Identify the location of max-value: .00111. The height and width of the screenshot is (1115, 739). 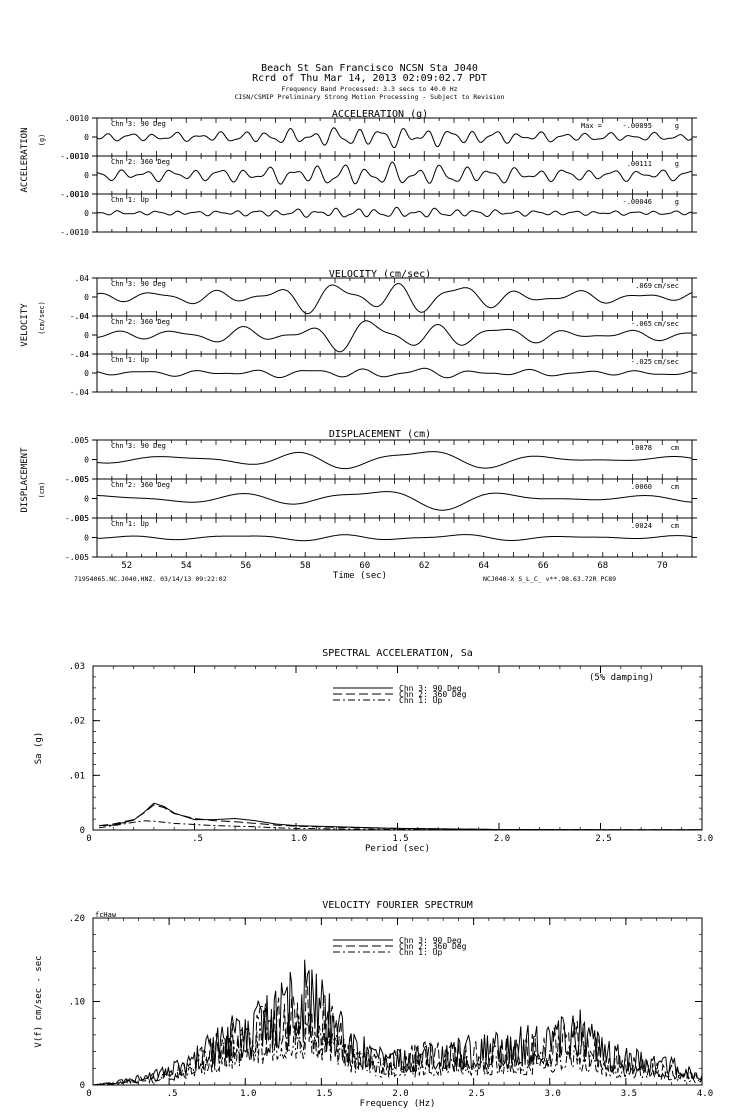
(639, 164).